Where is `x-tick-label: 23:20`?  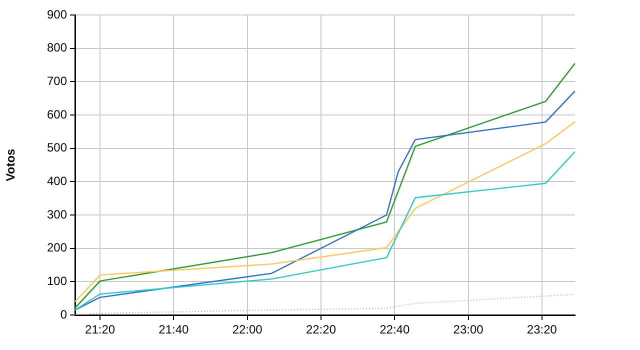
x-tick-label: 23:20 is located at coordinates (542, 329).